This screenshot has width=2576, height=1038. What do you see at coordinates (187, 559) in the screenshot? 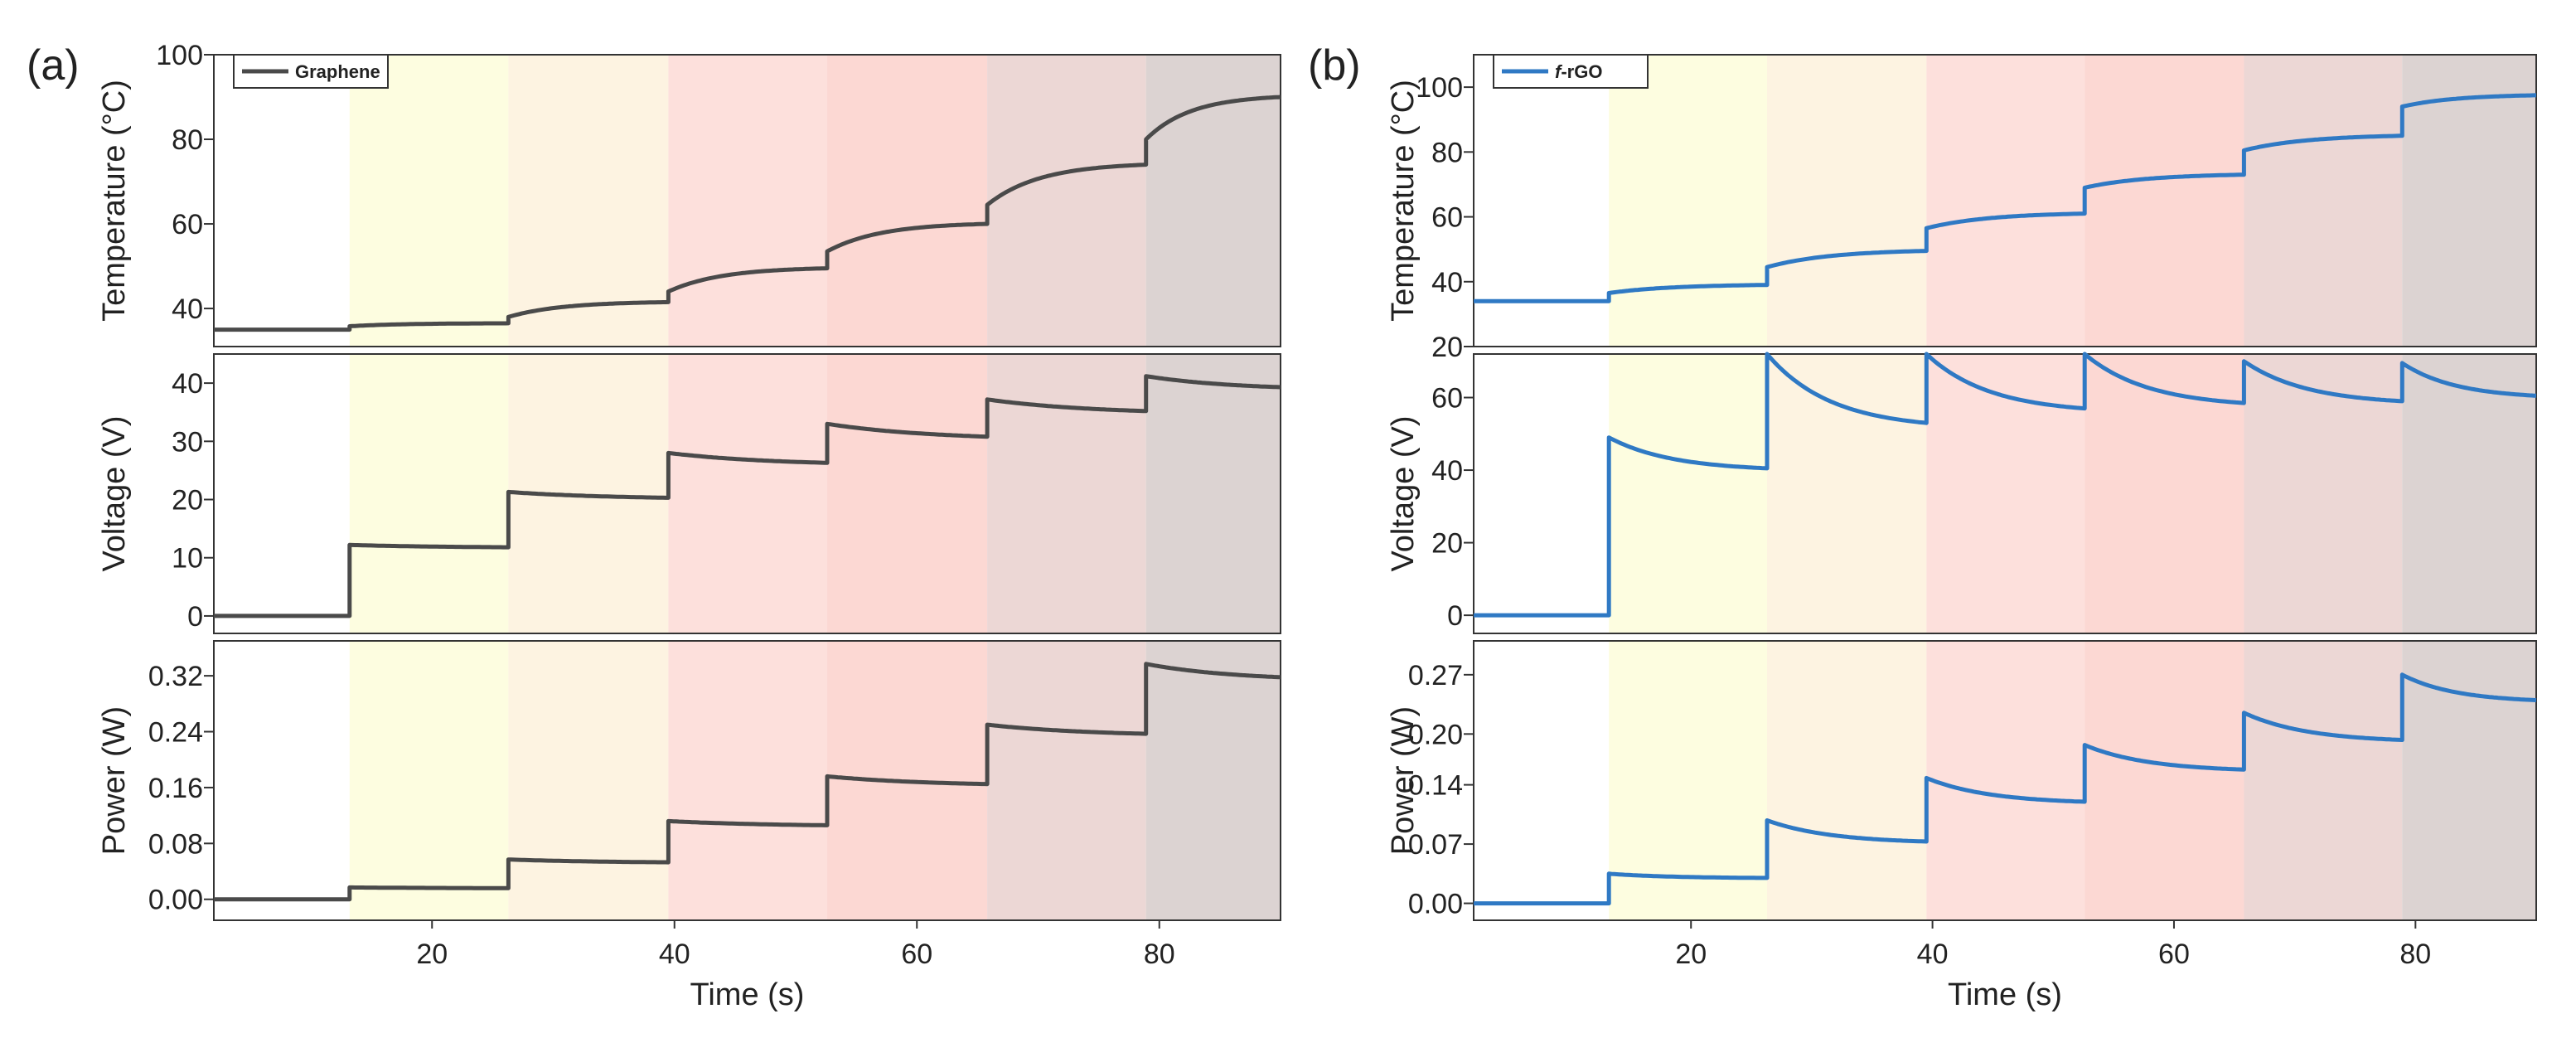
I see `y-tick-label: 10` at bounding box center [187, 559].